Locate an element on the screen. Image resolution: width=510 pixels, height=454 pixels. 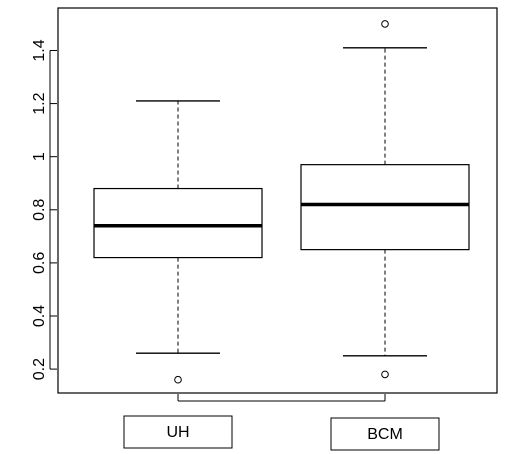
x-tick-label: UH is located at coordinates (177, 432).